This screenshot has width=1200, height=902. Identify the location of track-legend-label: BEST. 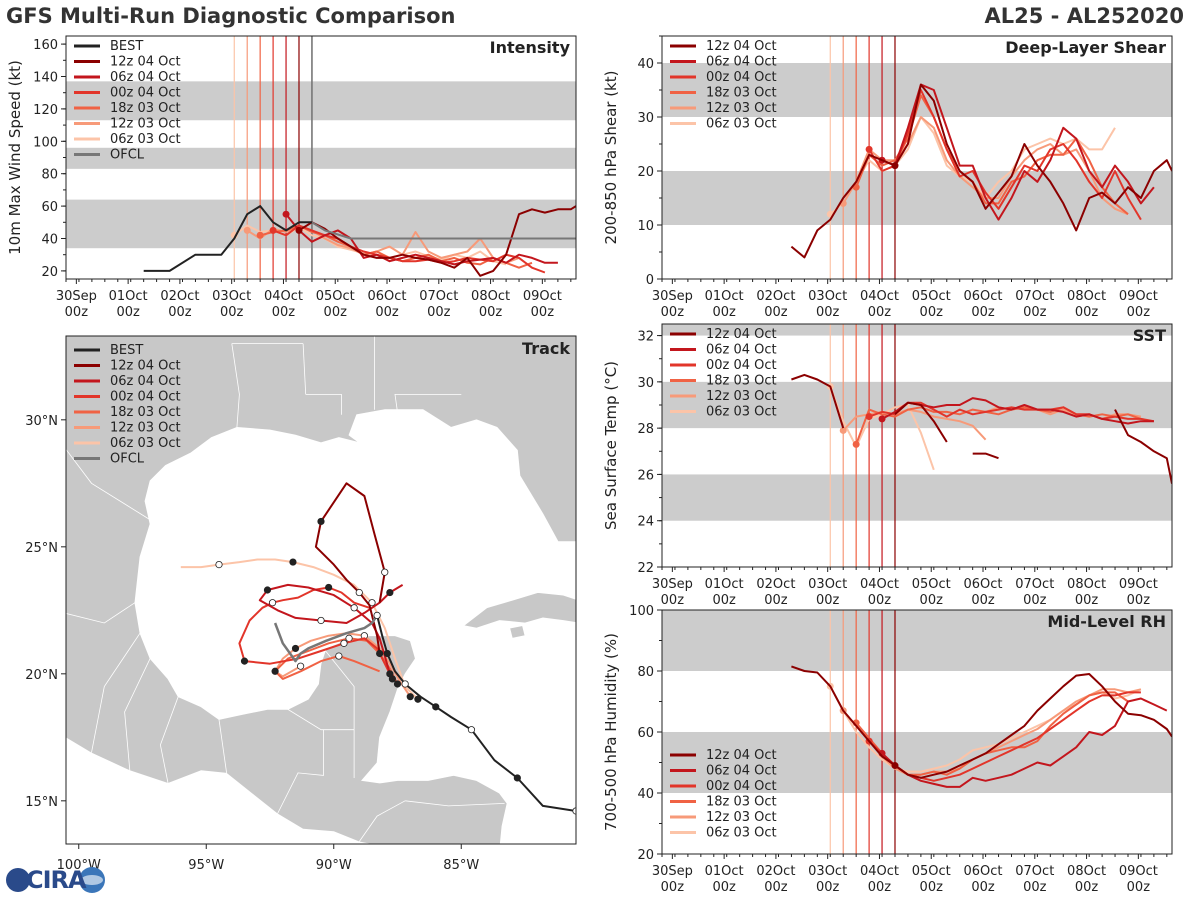
(126, 350).